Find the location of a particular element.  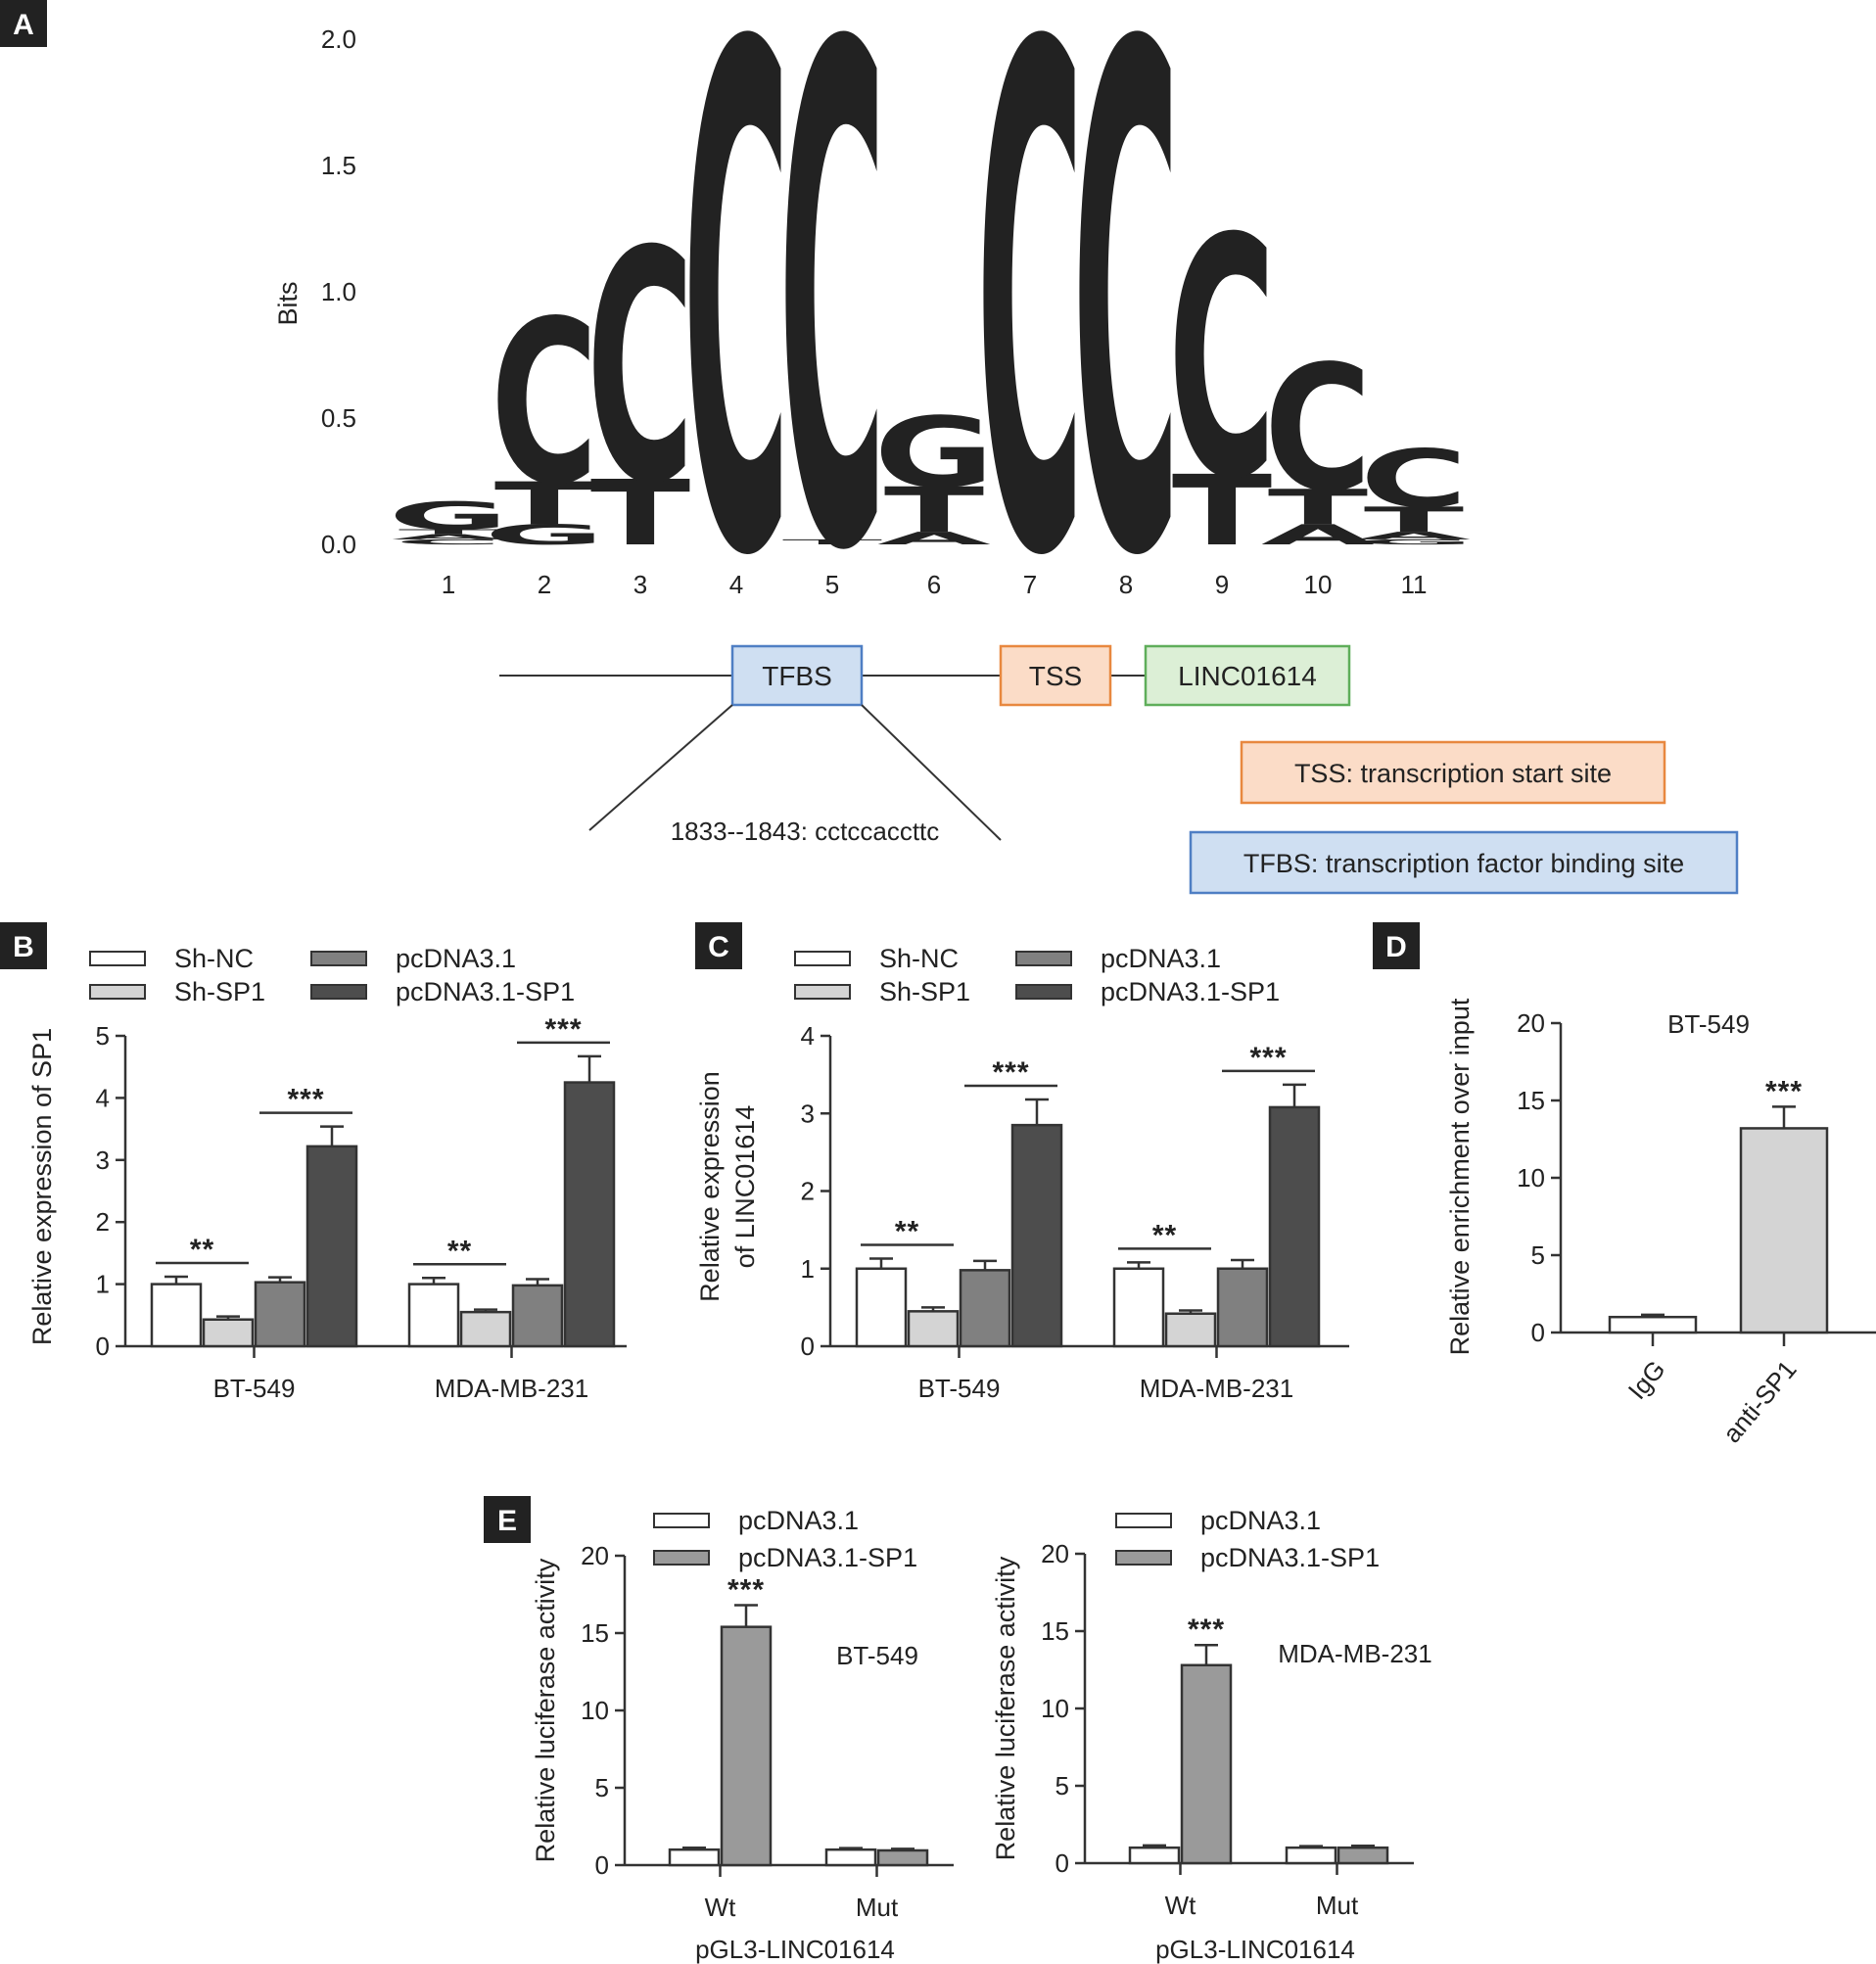

motif-ytick: 1.0 is located at coordinates (338, 292).